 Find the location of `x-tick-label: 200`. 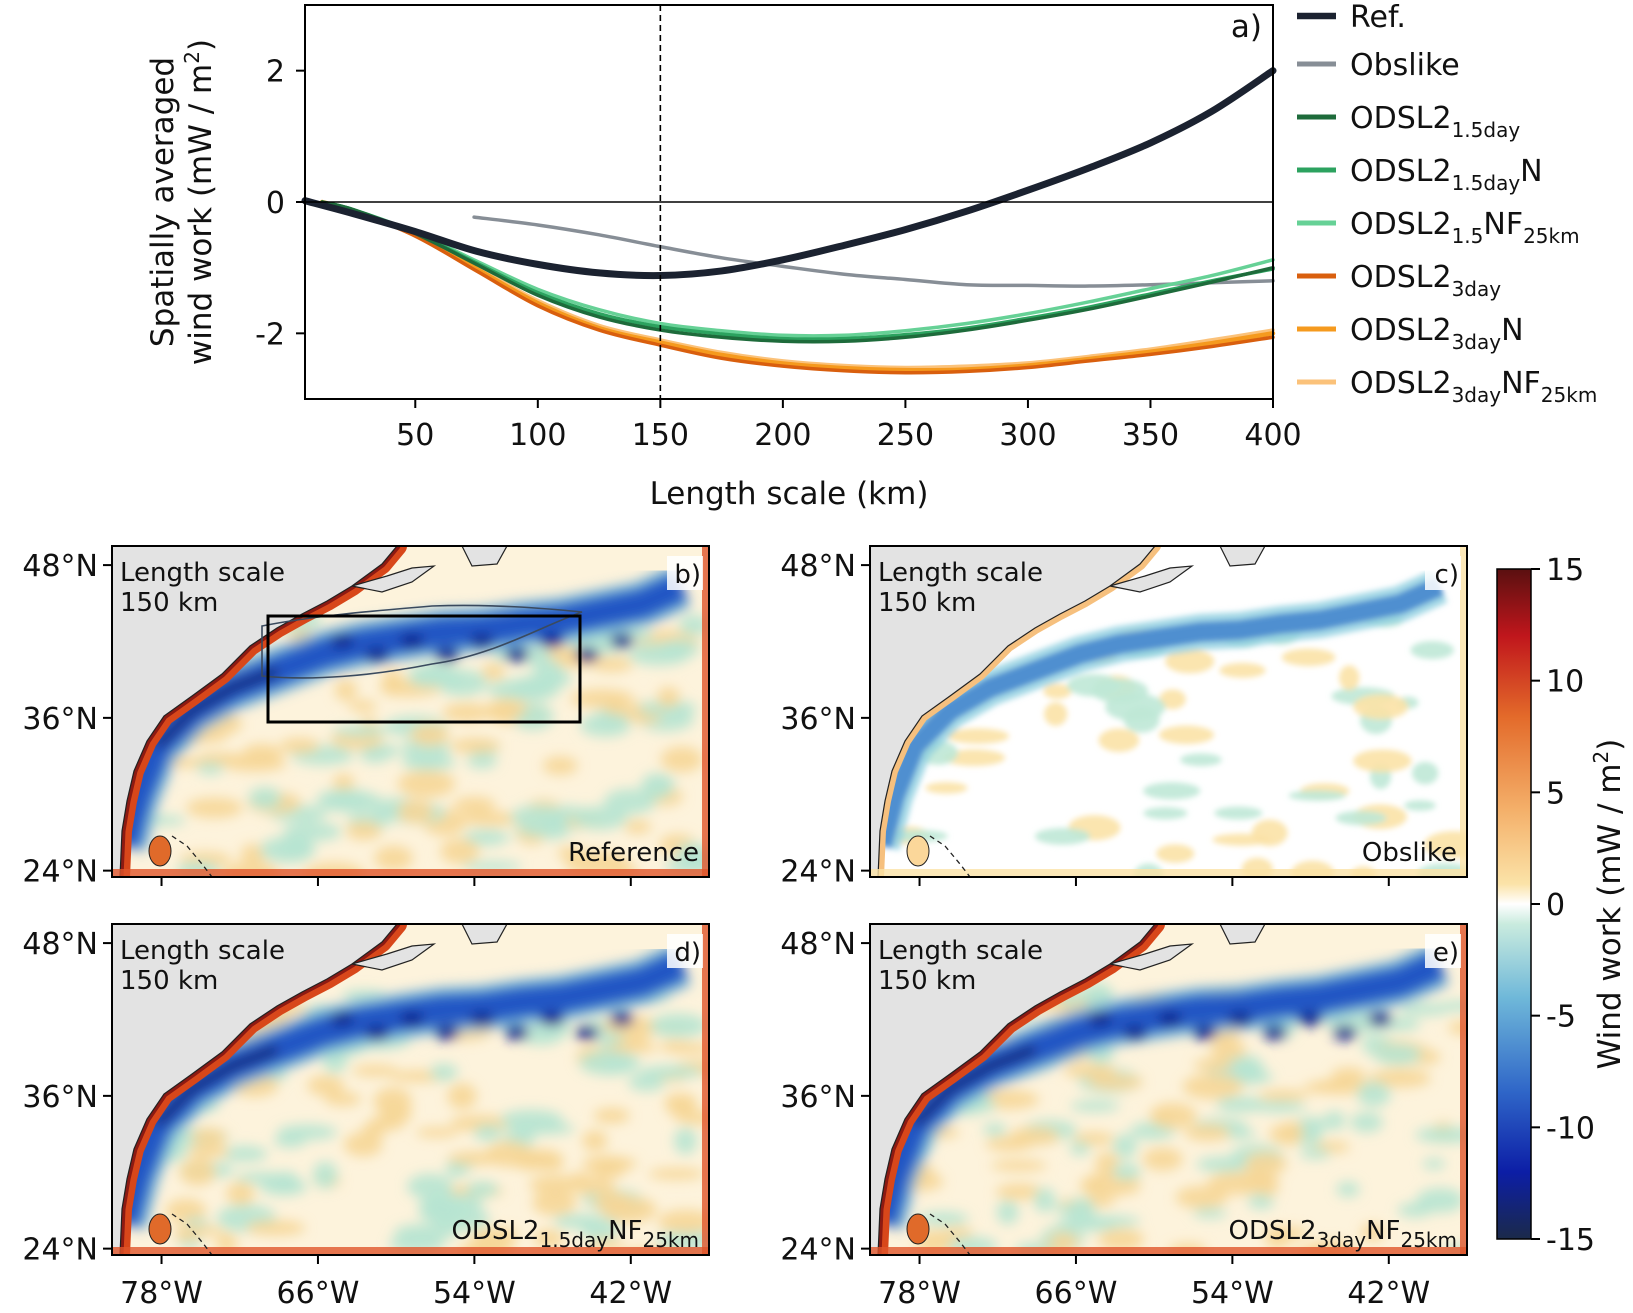

x-tick-label: 200 is located at coordinates (782, 435).